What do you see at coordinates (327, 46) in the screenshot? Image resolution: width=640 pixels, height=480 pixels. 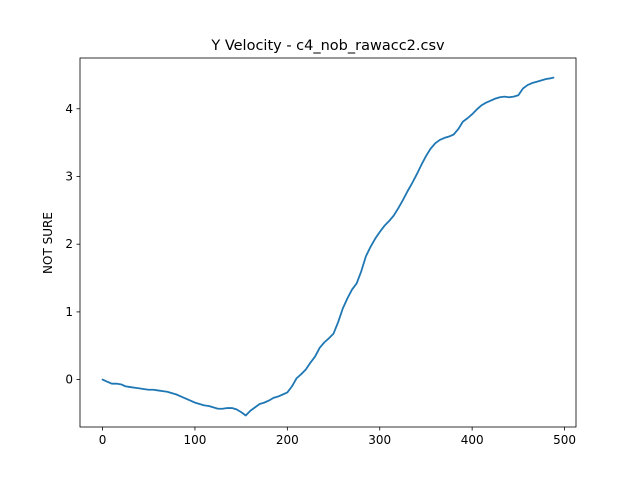 I see `chart-title: Y Velocity - c4_nob_rawacc2.csv` at bounding box center [327, 46].